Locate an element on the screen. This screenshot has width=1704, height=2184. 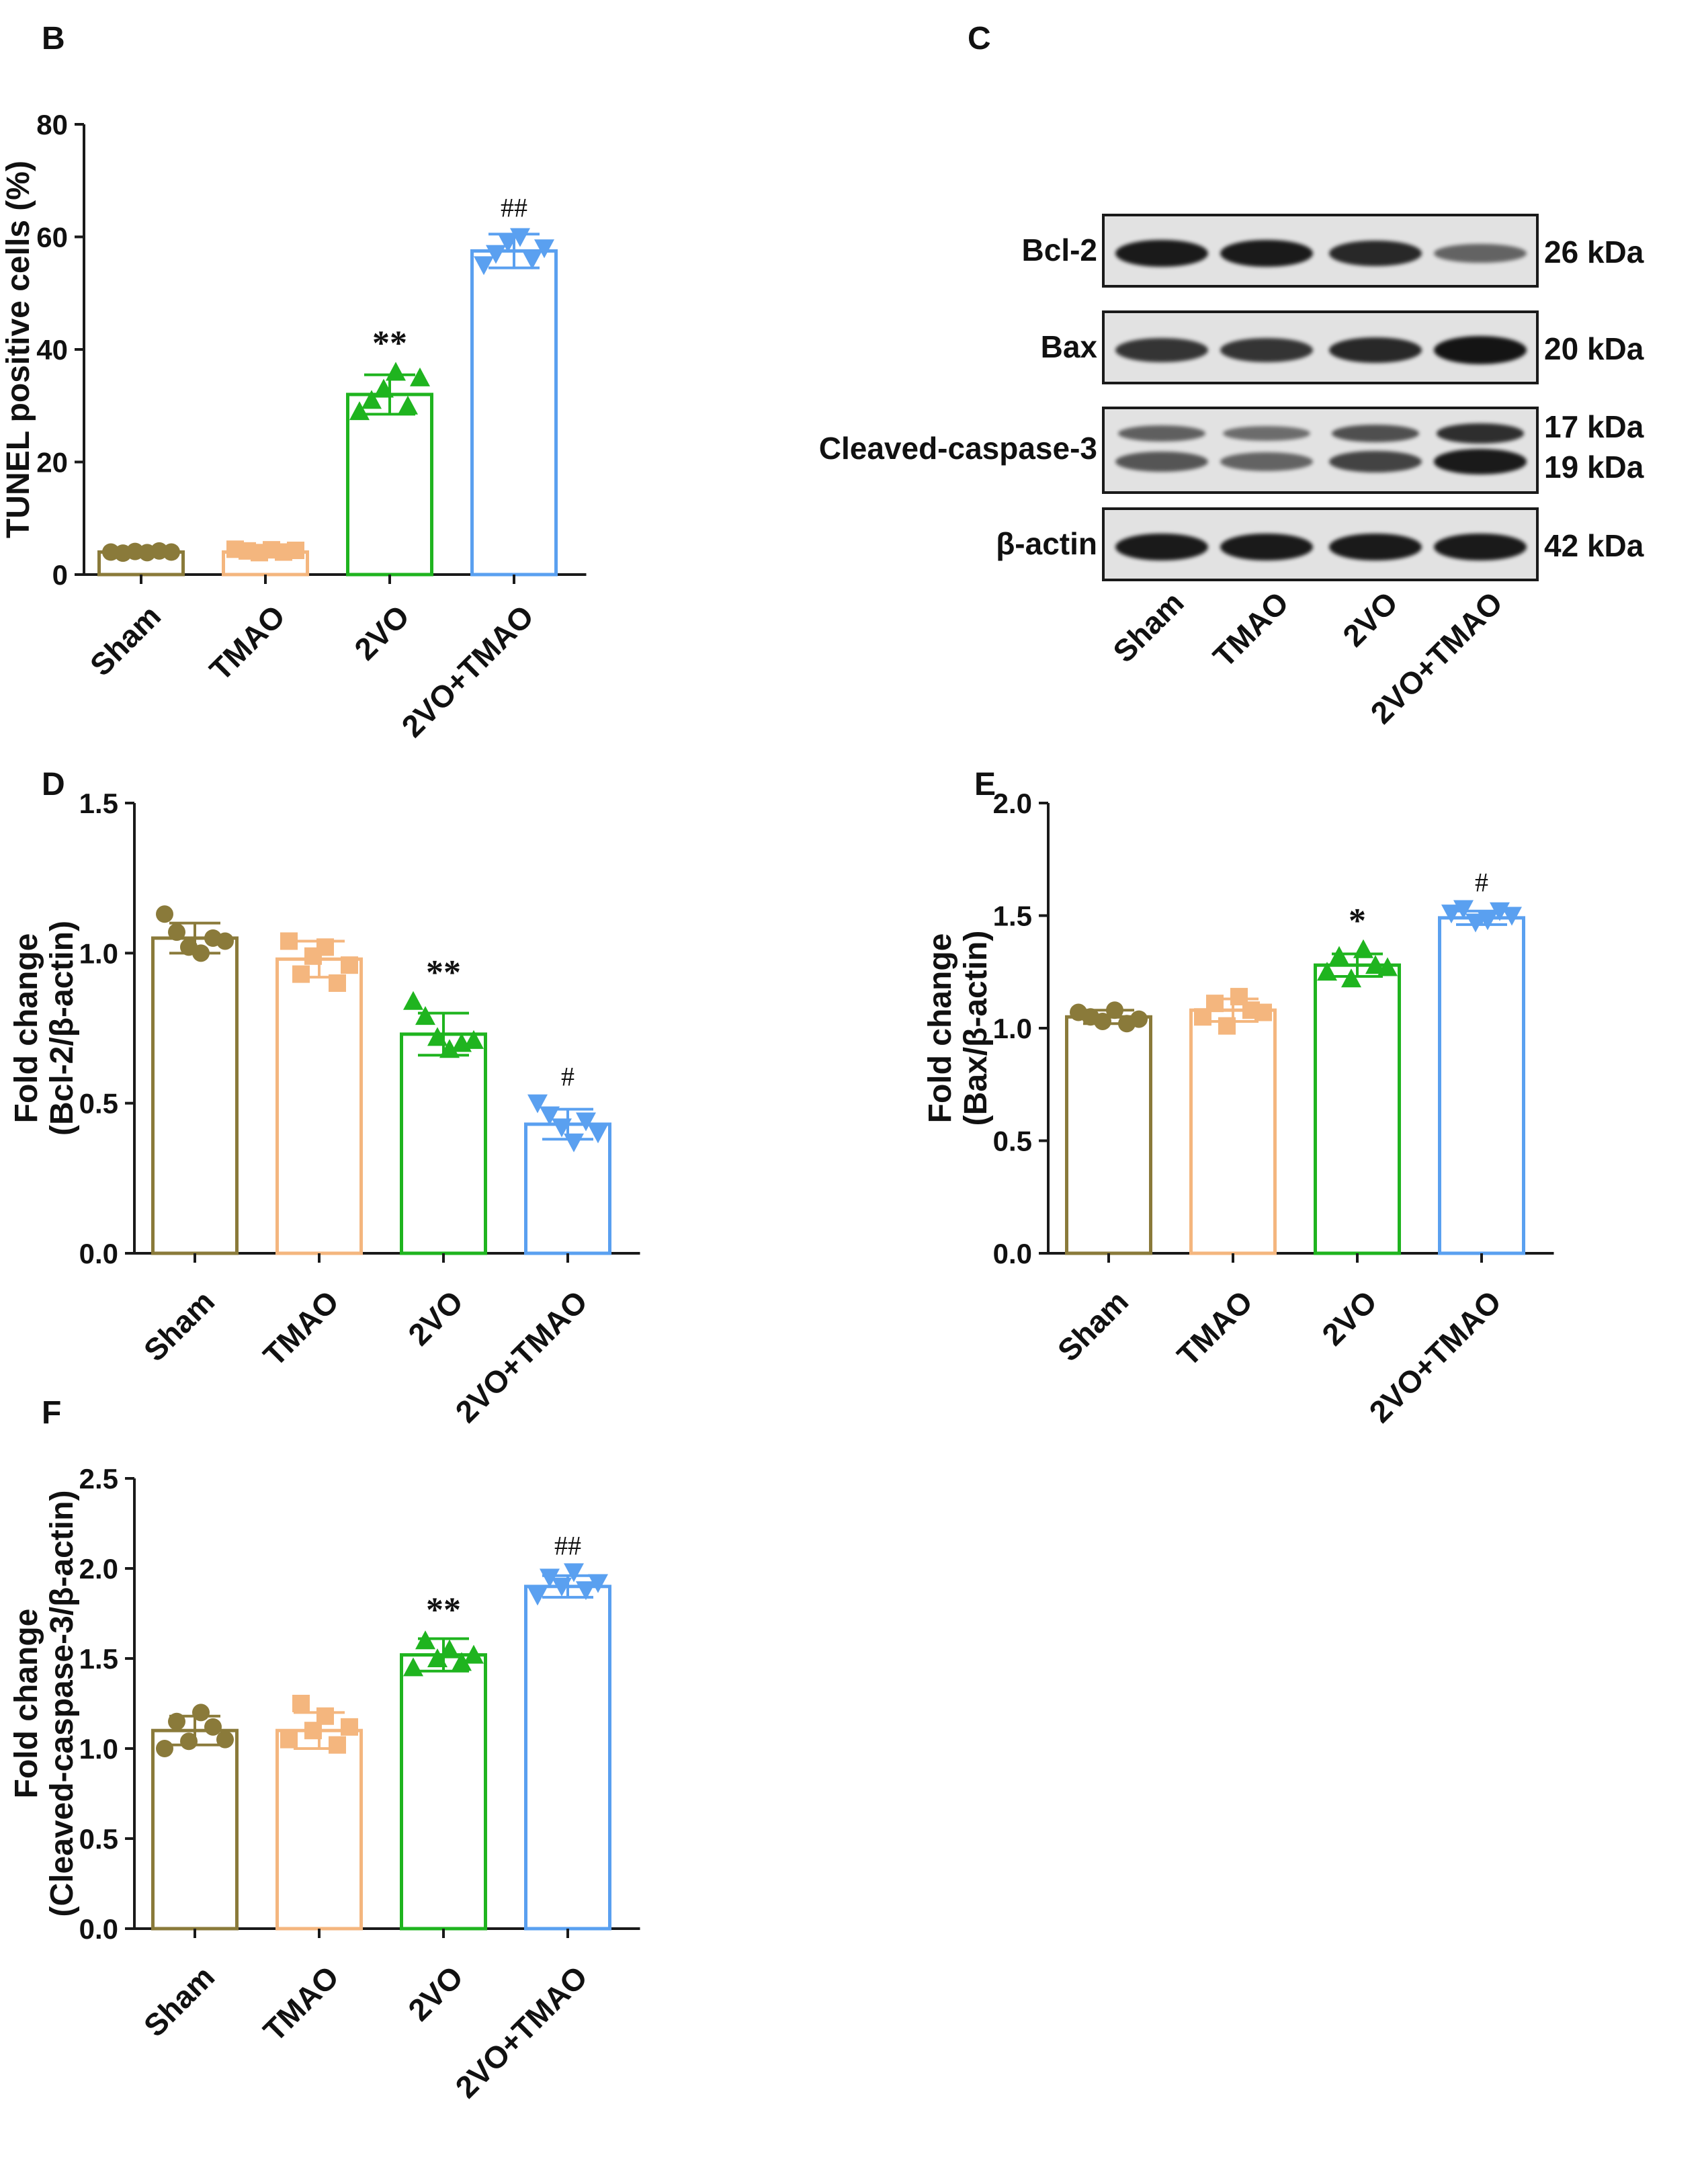
panel-label-e: E is located at coordinates (985, 784).